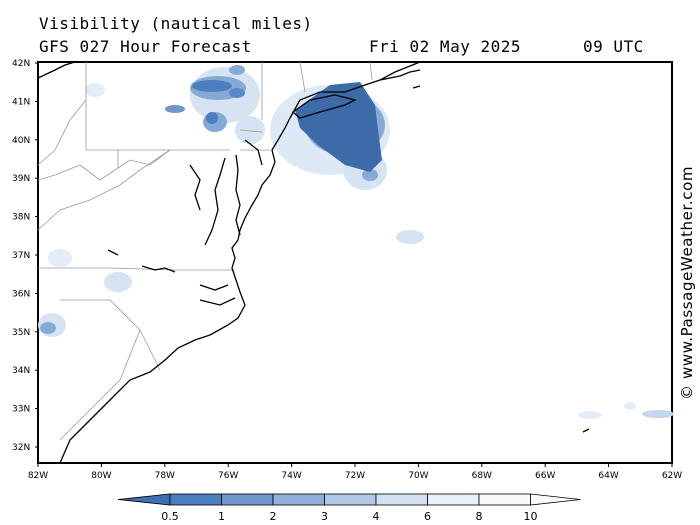 This screenshot has width=700, height=525. I want to click on lat-tick-label: 41N, so click(21, 102).